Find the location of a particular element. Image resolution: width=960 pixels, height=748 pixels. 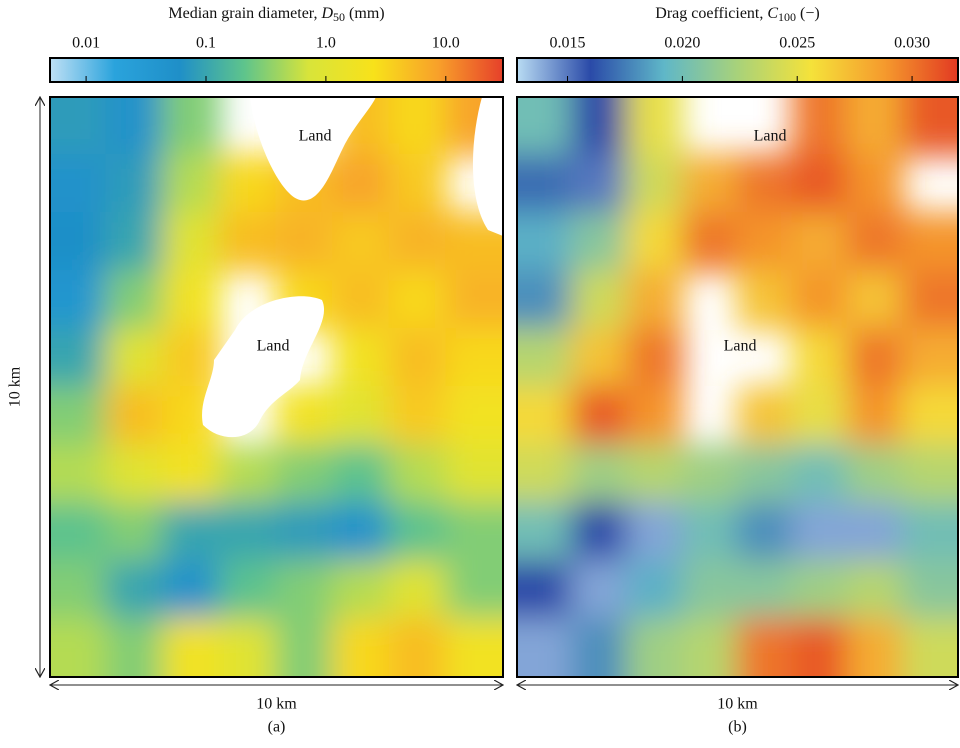

colorbar-tick-label: 10.0 is located at coordinates (446, 43).